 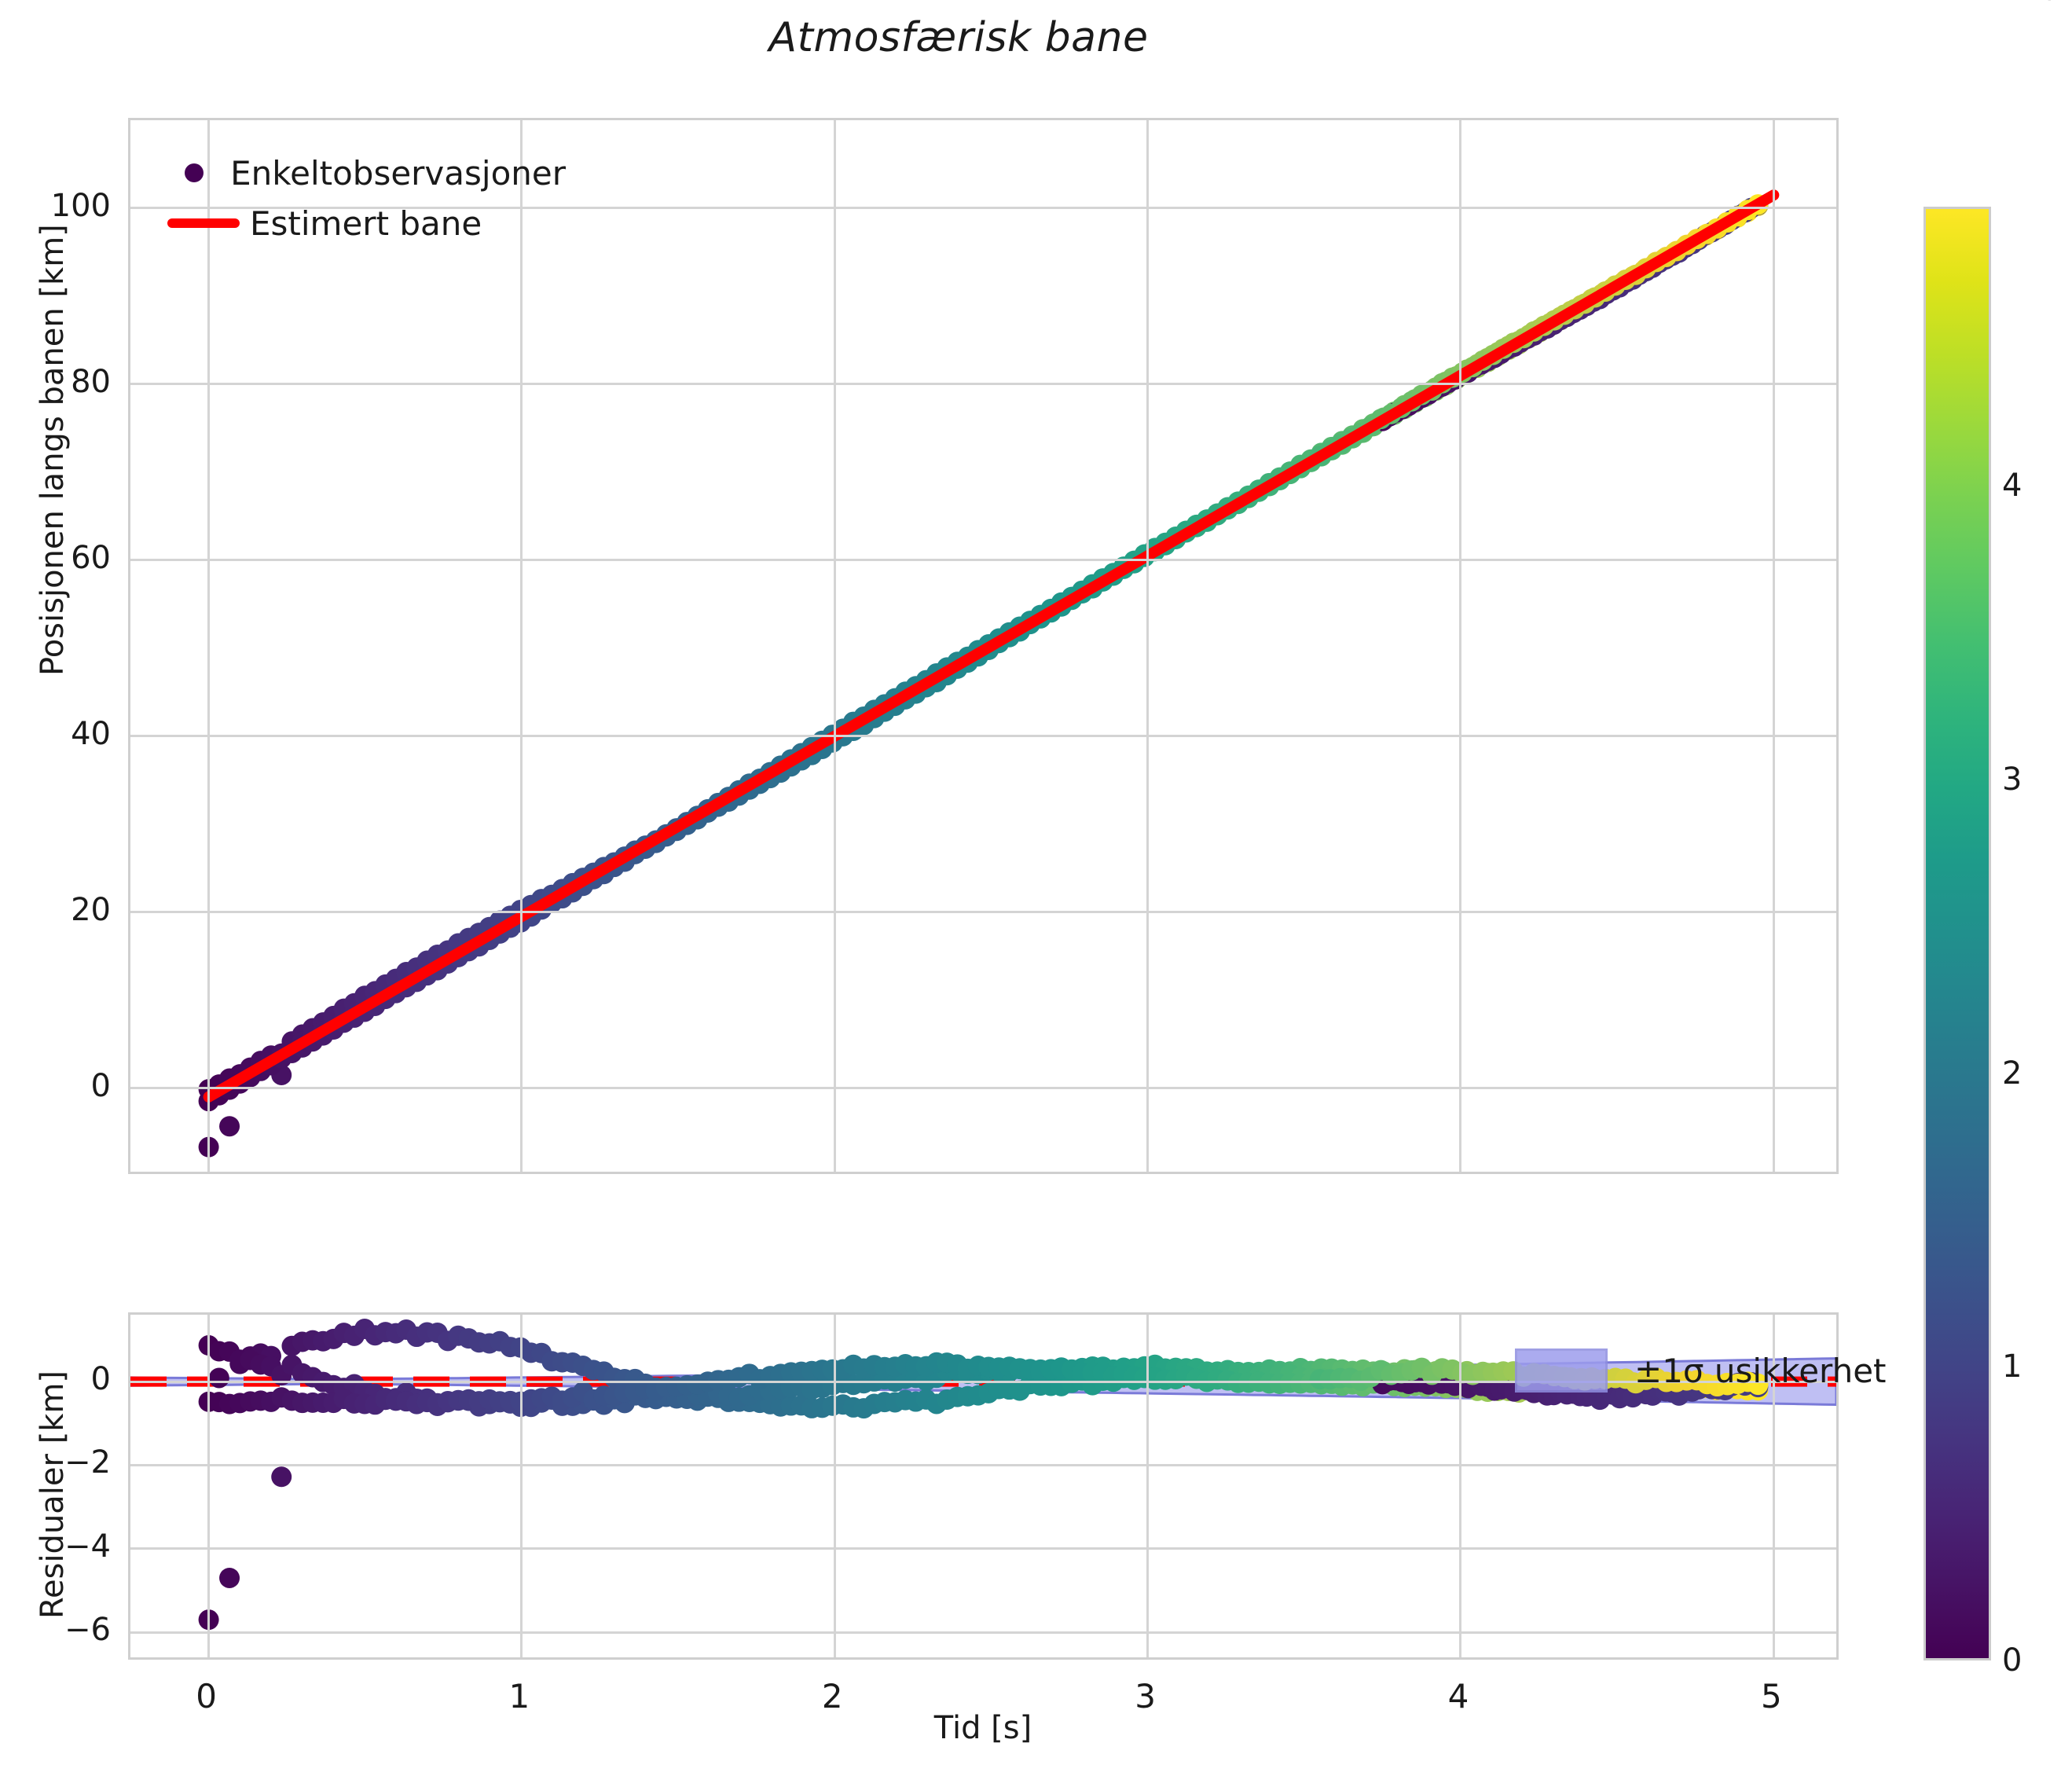 I want to click on x-tick: 2, so click(x=832, y=1696).